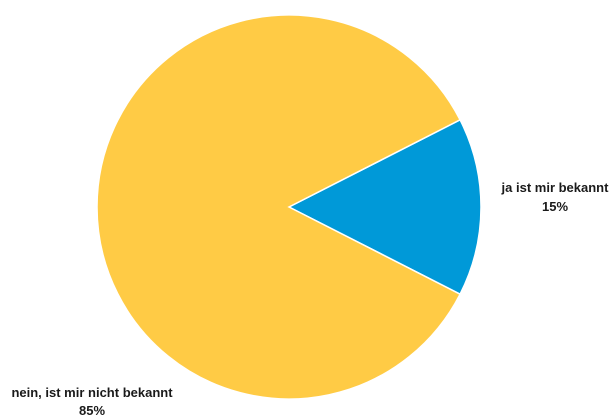 This screenshot has height=419, width=612. What do you see at coordinates (92, 410) in the screenshot?
I see `slice-value-nein: 85%` at bounding box center [92, 410].